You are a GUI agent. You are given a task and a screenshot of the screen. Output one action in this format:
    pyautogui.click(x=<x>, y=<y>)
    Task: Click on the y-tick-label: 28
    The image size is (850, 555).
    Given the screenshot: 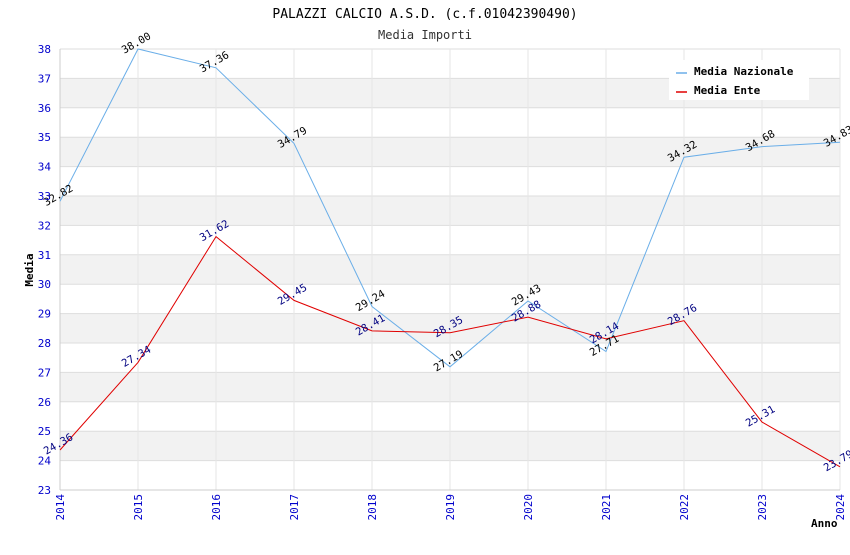 What is the action you would take?
    pyautogui.click(x=44, y=343)
    